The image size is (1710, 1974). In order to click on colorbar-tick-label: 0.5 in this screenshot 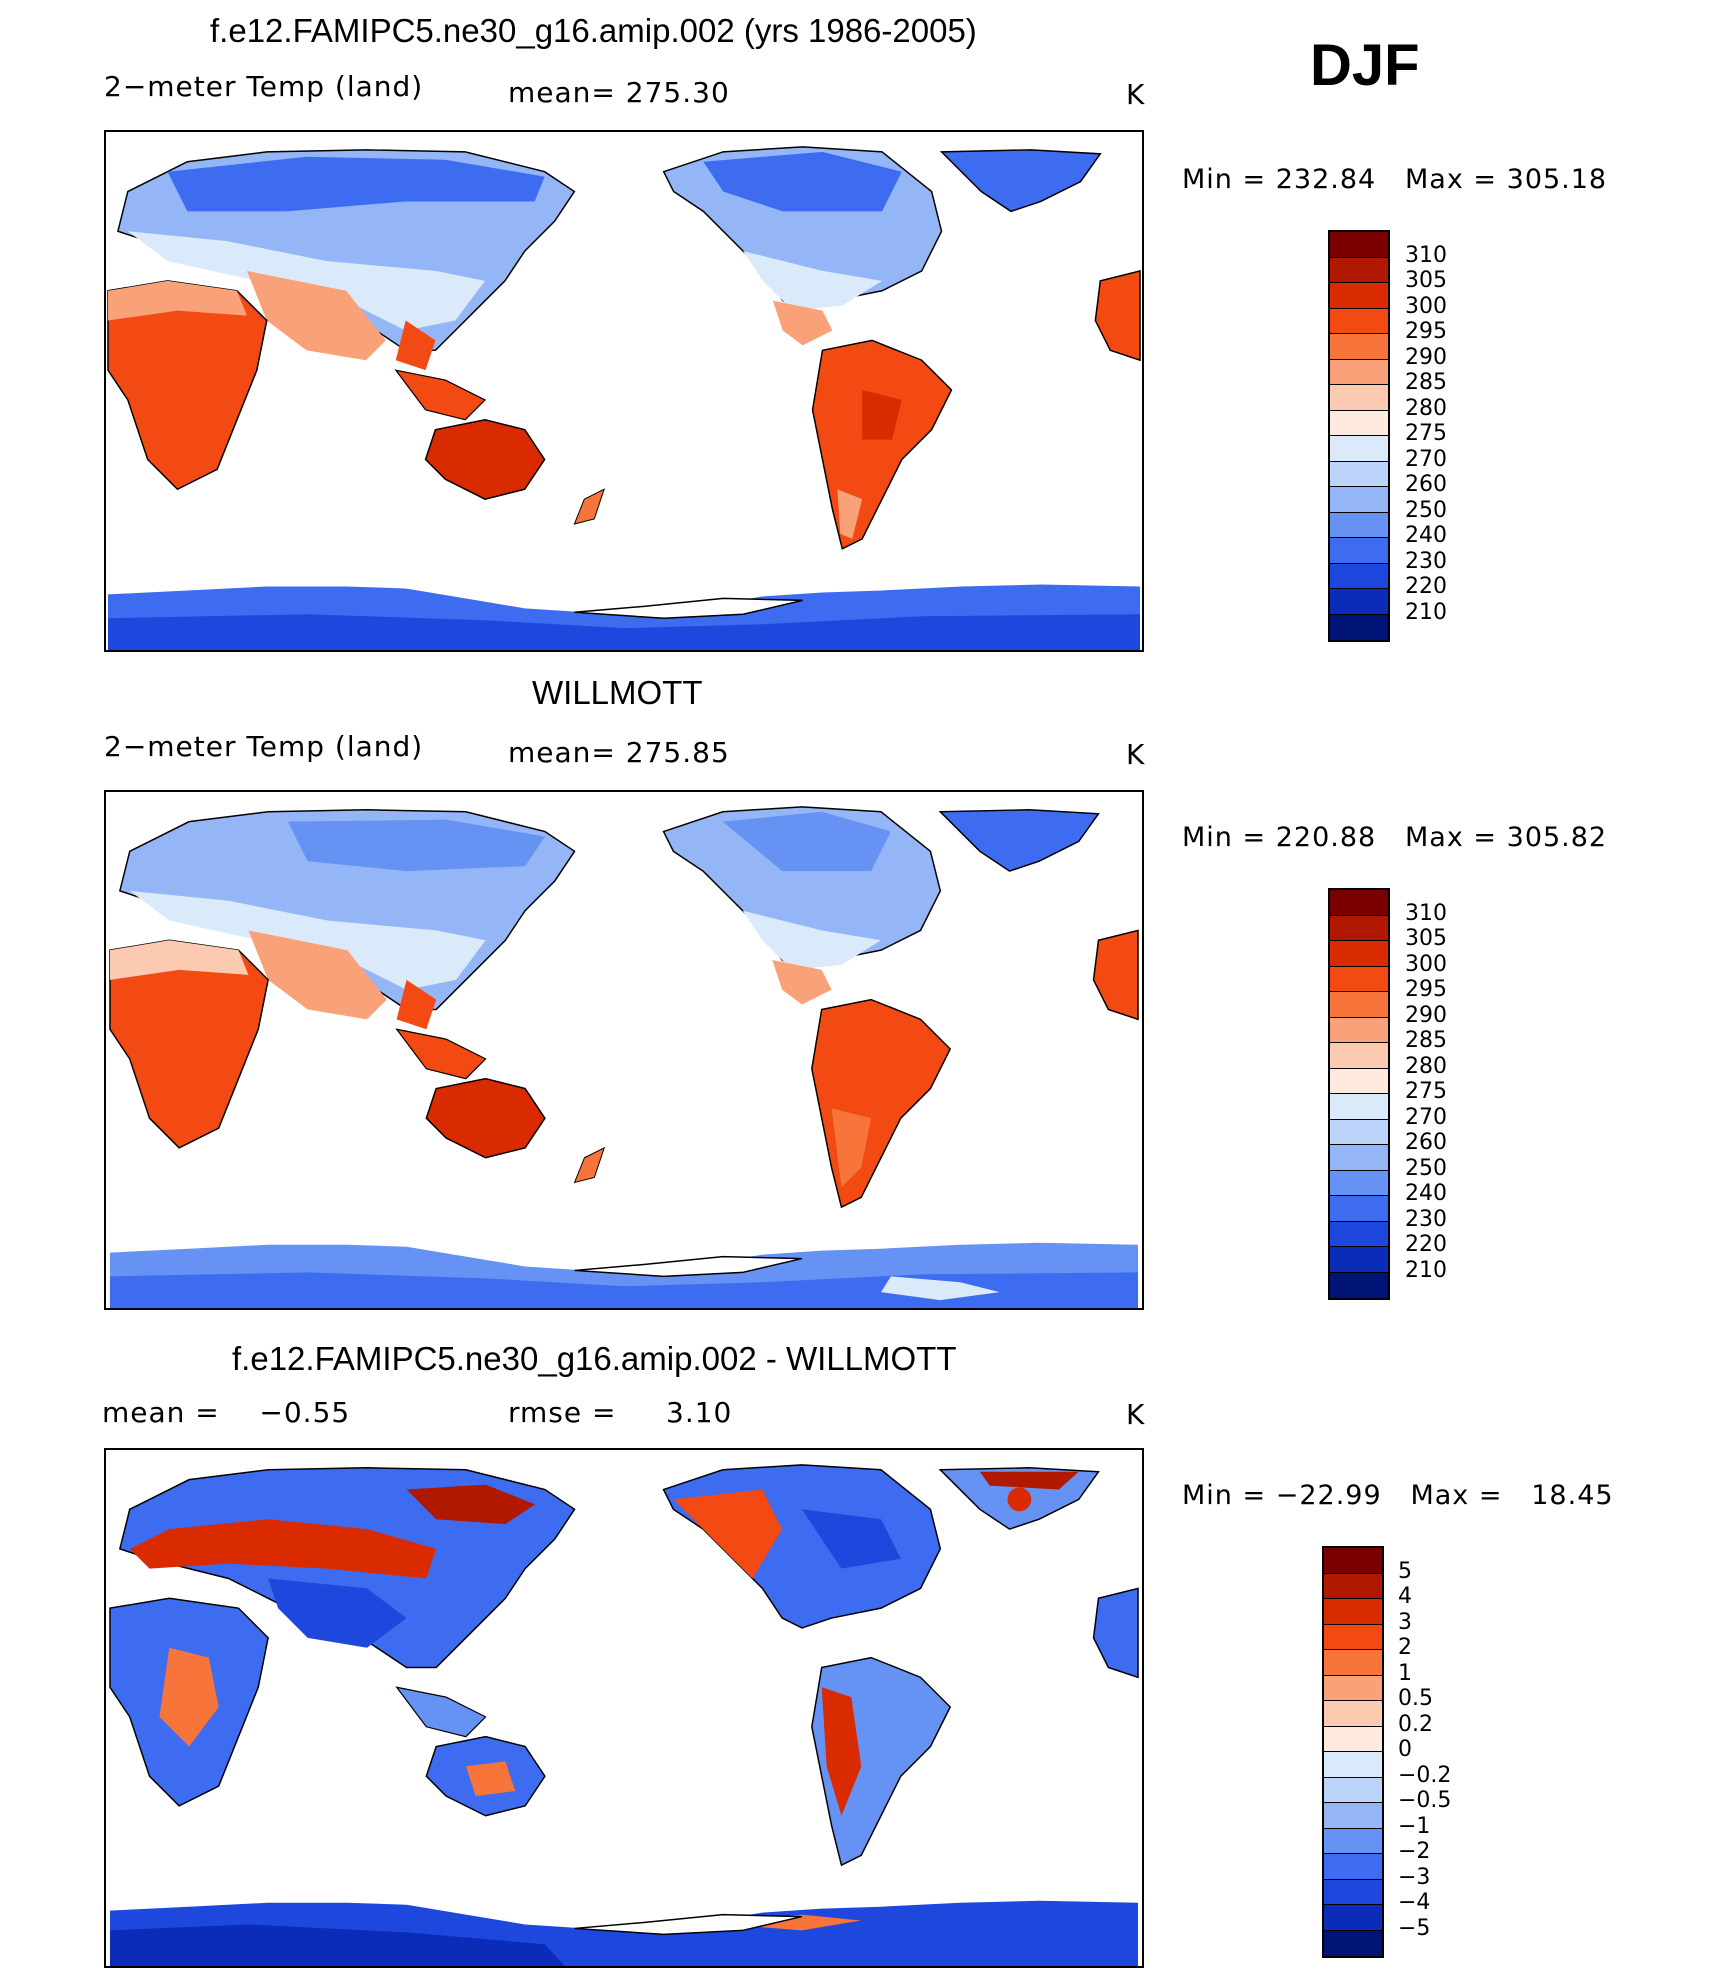, I will do `click(1415, 1698)`.